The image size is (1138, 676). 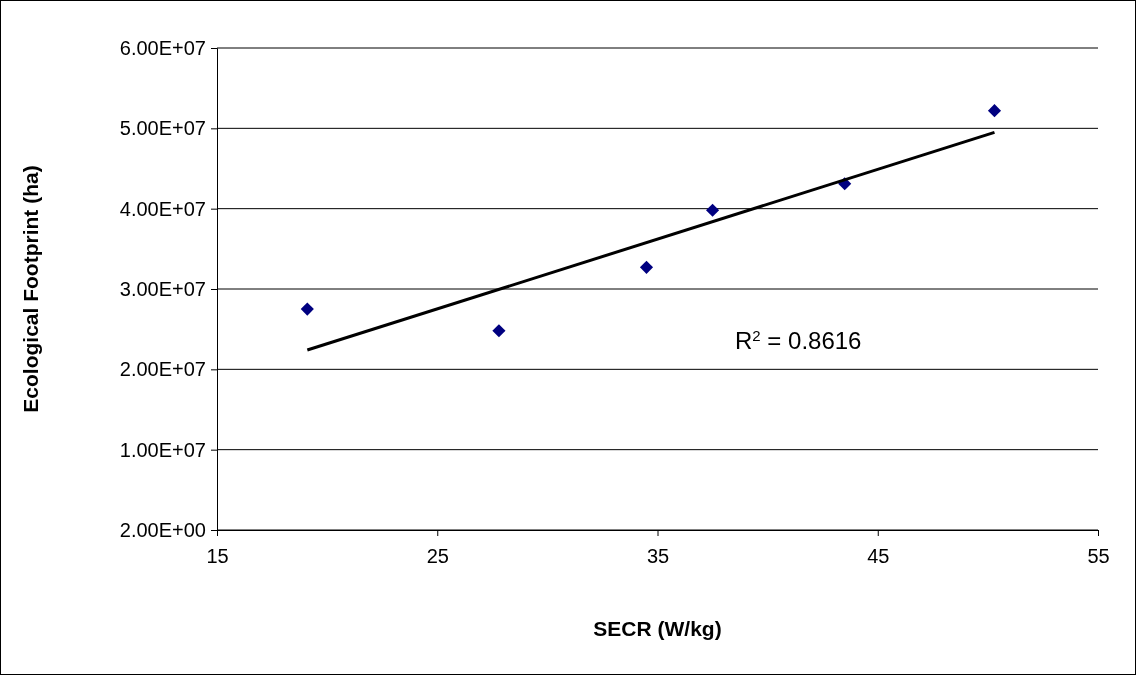 What do you see at coordinates (162, 529) in the screenshot?
I see `y-tick-label: 2.00E+00` at bounding box center [162, 529].